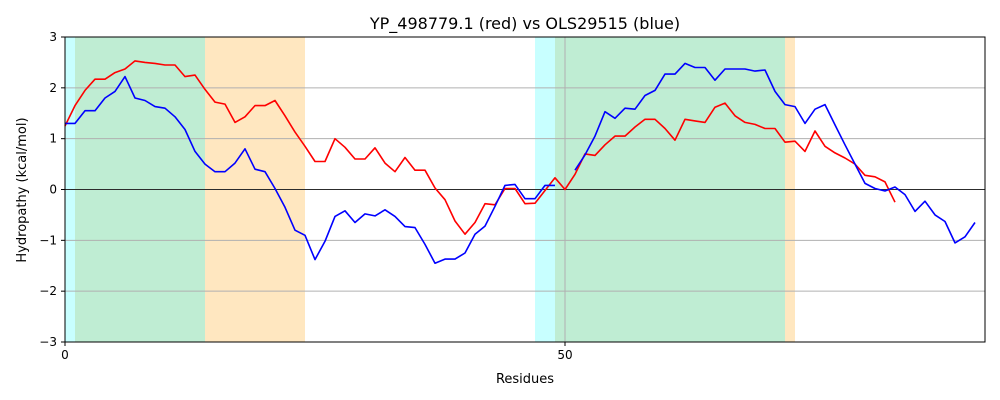  Describe the element at coordinates (53, 139) in the screenshot. I see `y-tick-label: 1` at that location.